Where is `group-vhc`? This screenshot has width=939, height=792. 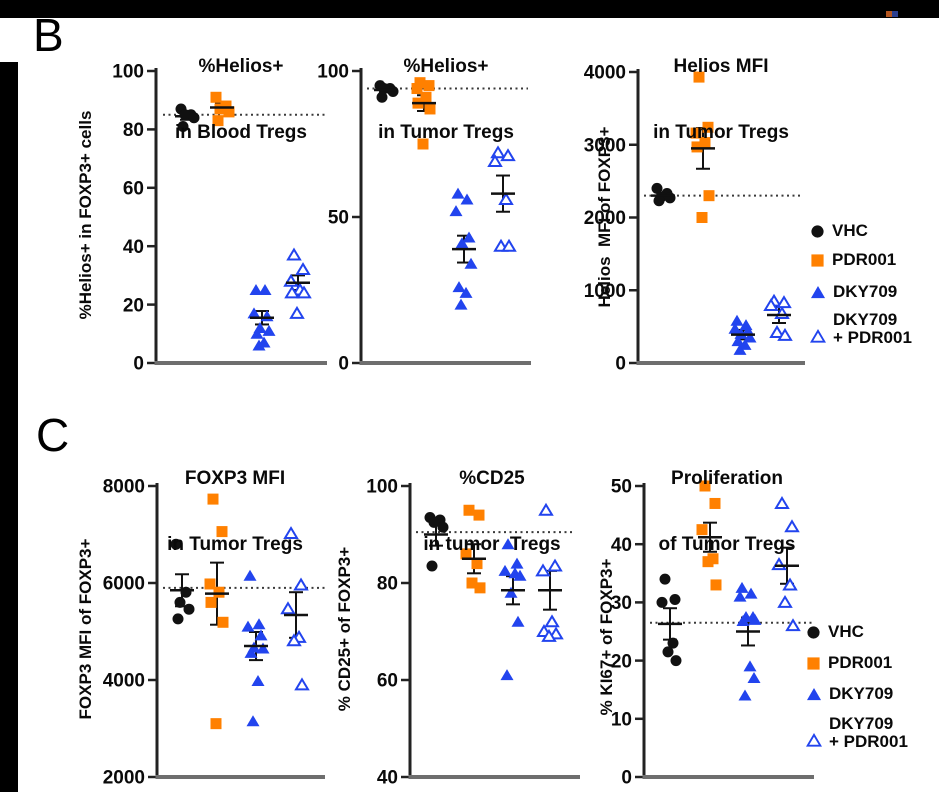 group-vhc is located at coordinates (187, 117).